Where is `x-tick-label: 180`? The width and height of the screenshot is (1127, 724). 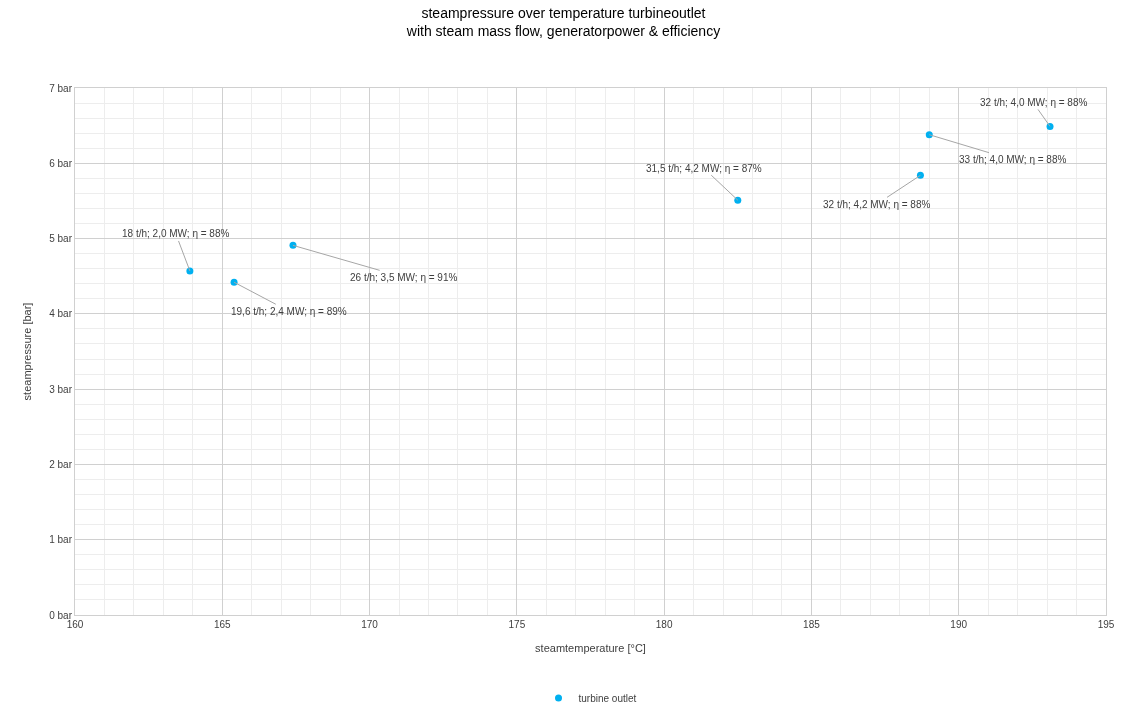
x-tick-label: 180 is located at coordinates (664, 624).